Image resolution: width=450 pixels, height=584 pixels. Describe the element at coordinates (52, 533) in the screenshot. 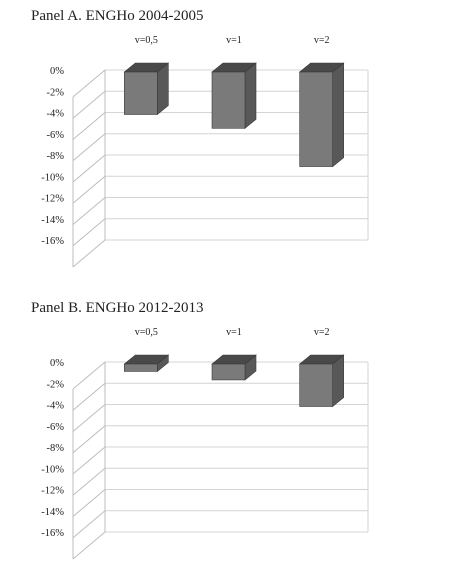

I see `panel-b-y-tick-label: -16%` at that location.